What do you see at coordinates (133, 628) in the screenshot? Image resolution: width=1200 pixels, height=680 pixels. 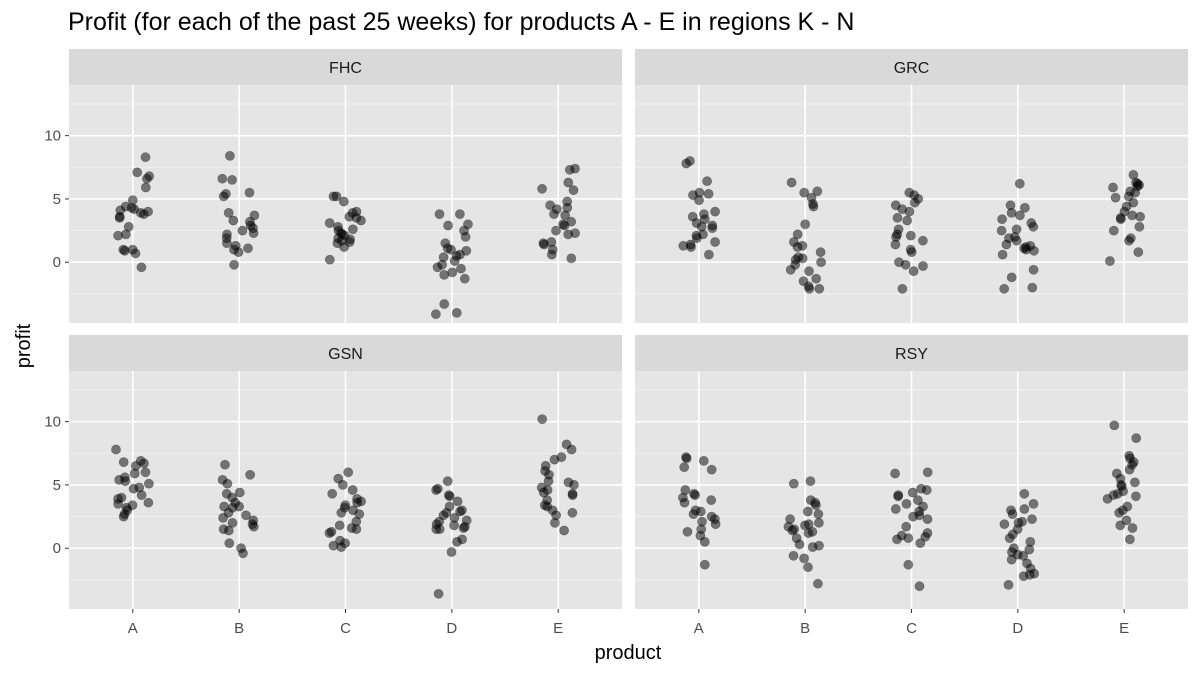 I see `x-tick-label: A` at bounding box center [133, 628].